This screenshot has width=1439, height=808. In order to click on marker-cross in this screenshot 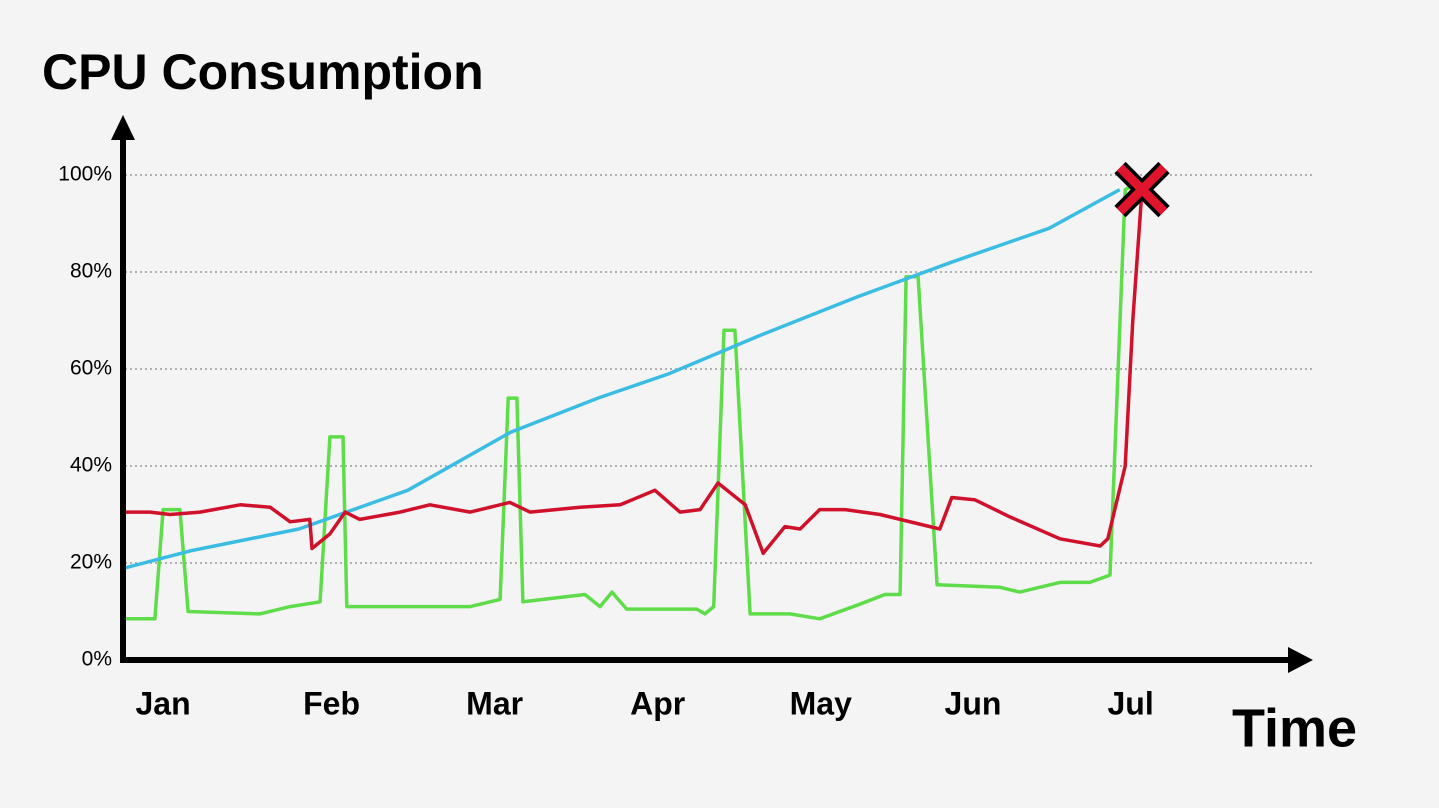, I will do `click(1142, 189)`.